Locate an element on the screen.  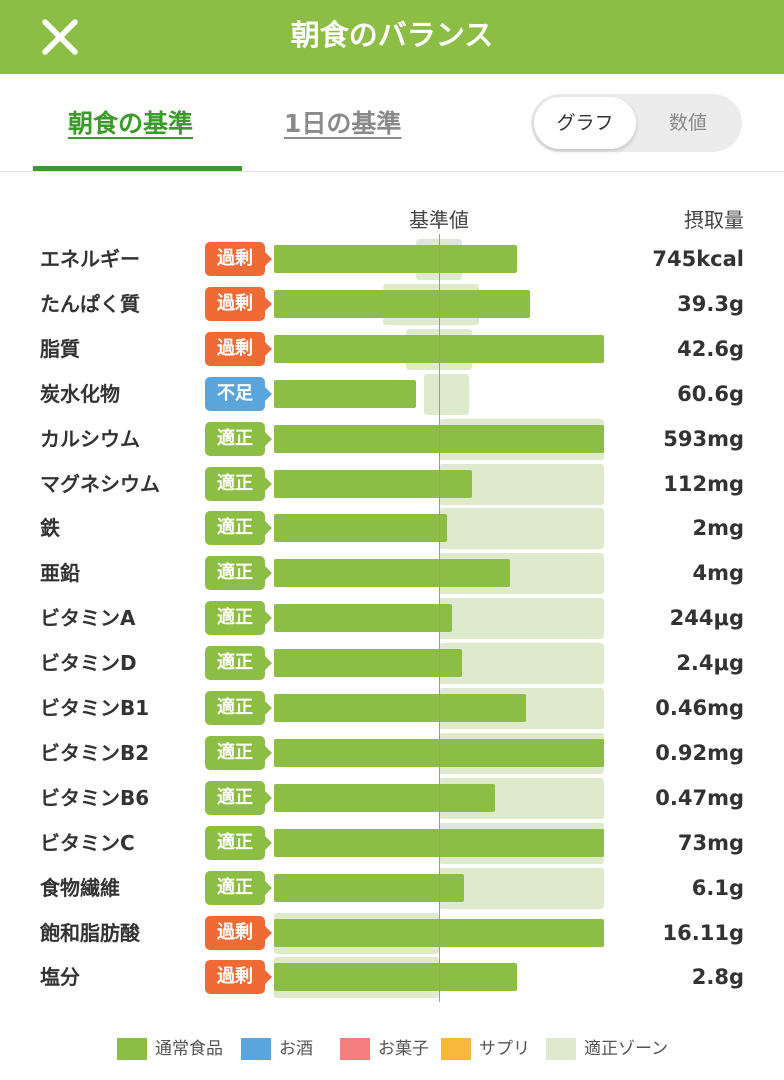
app-header: 朝食のバランス is located at coordinates (392, 37).